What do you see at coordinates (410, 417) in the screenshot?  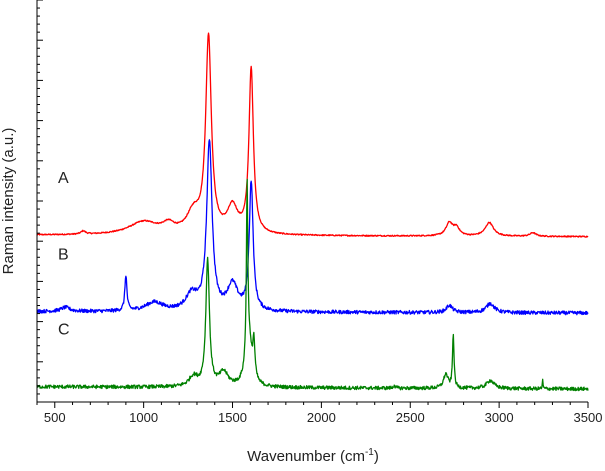 I see `x-tick-label: 2500` at bounding box center [410, 417].